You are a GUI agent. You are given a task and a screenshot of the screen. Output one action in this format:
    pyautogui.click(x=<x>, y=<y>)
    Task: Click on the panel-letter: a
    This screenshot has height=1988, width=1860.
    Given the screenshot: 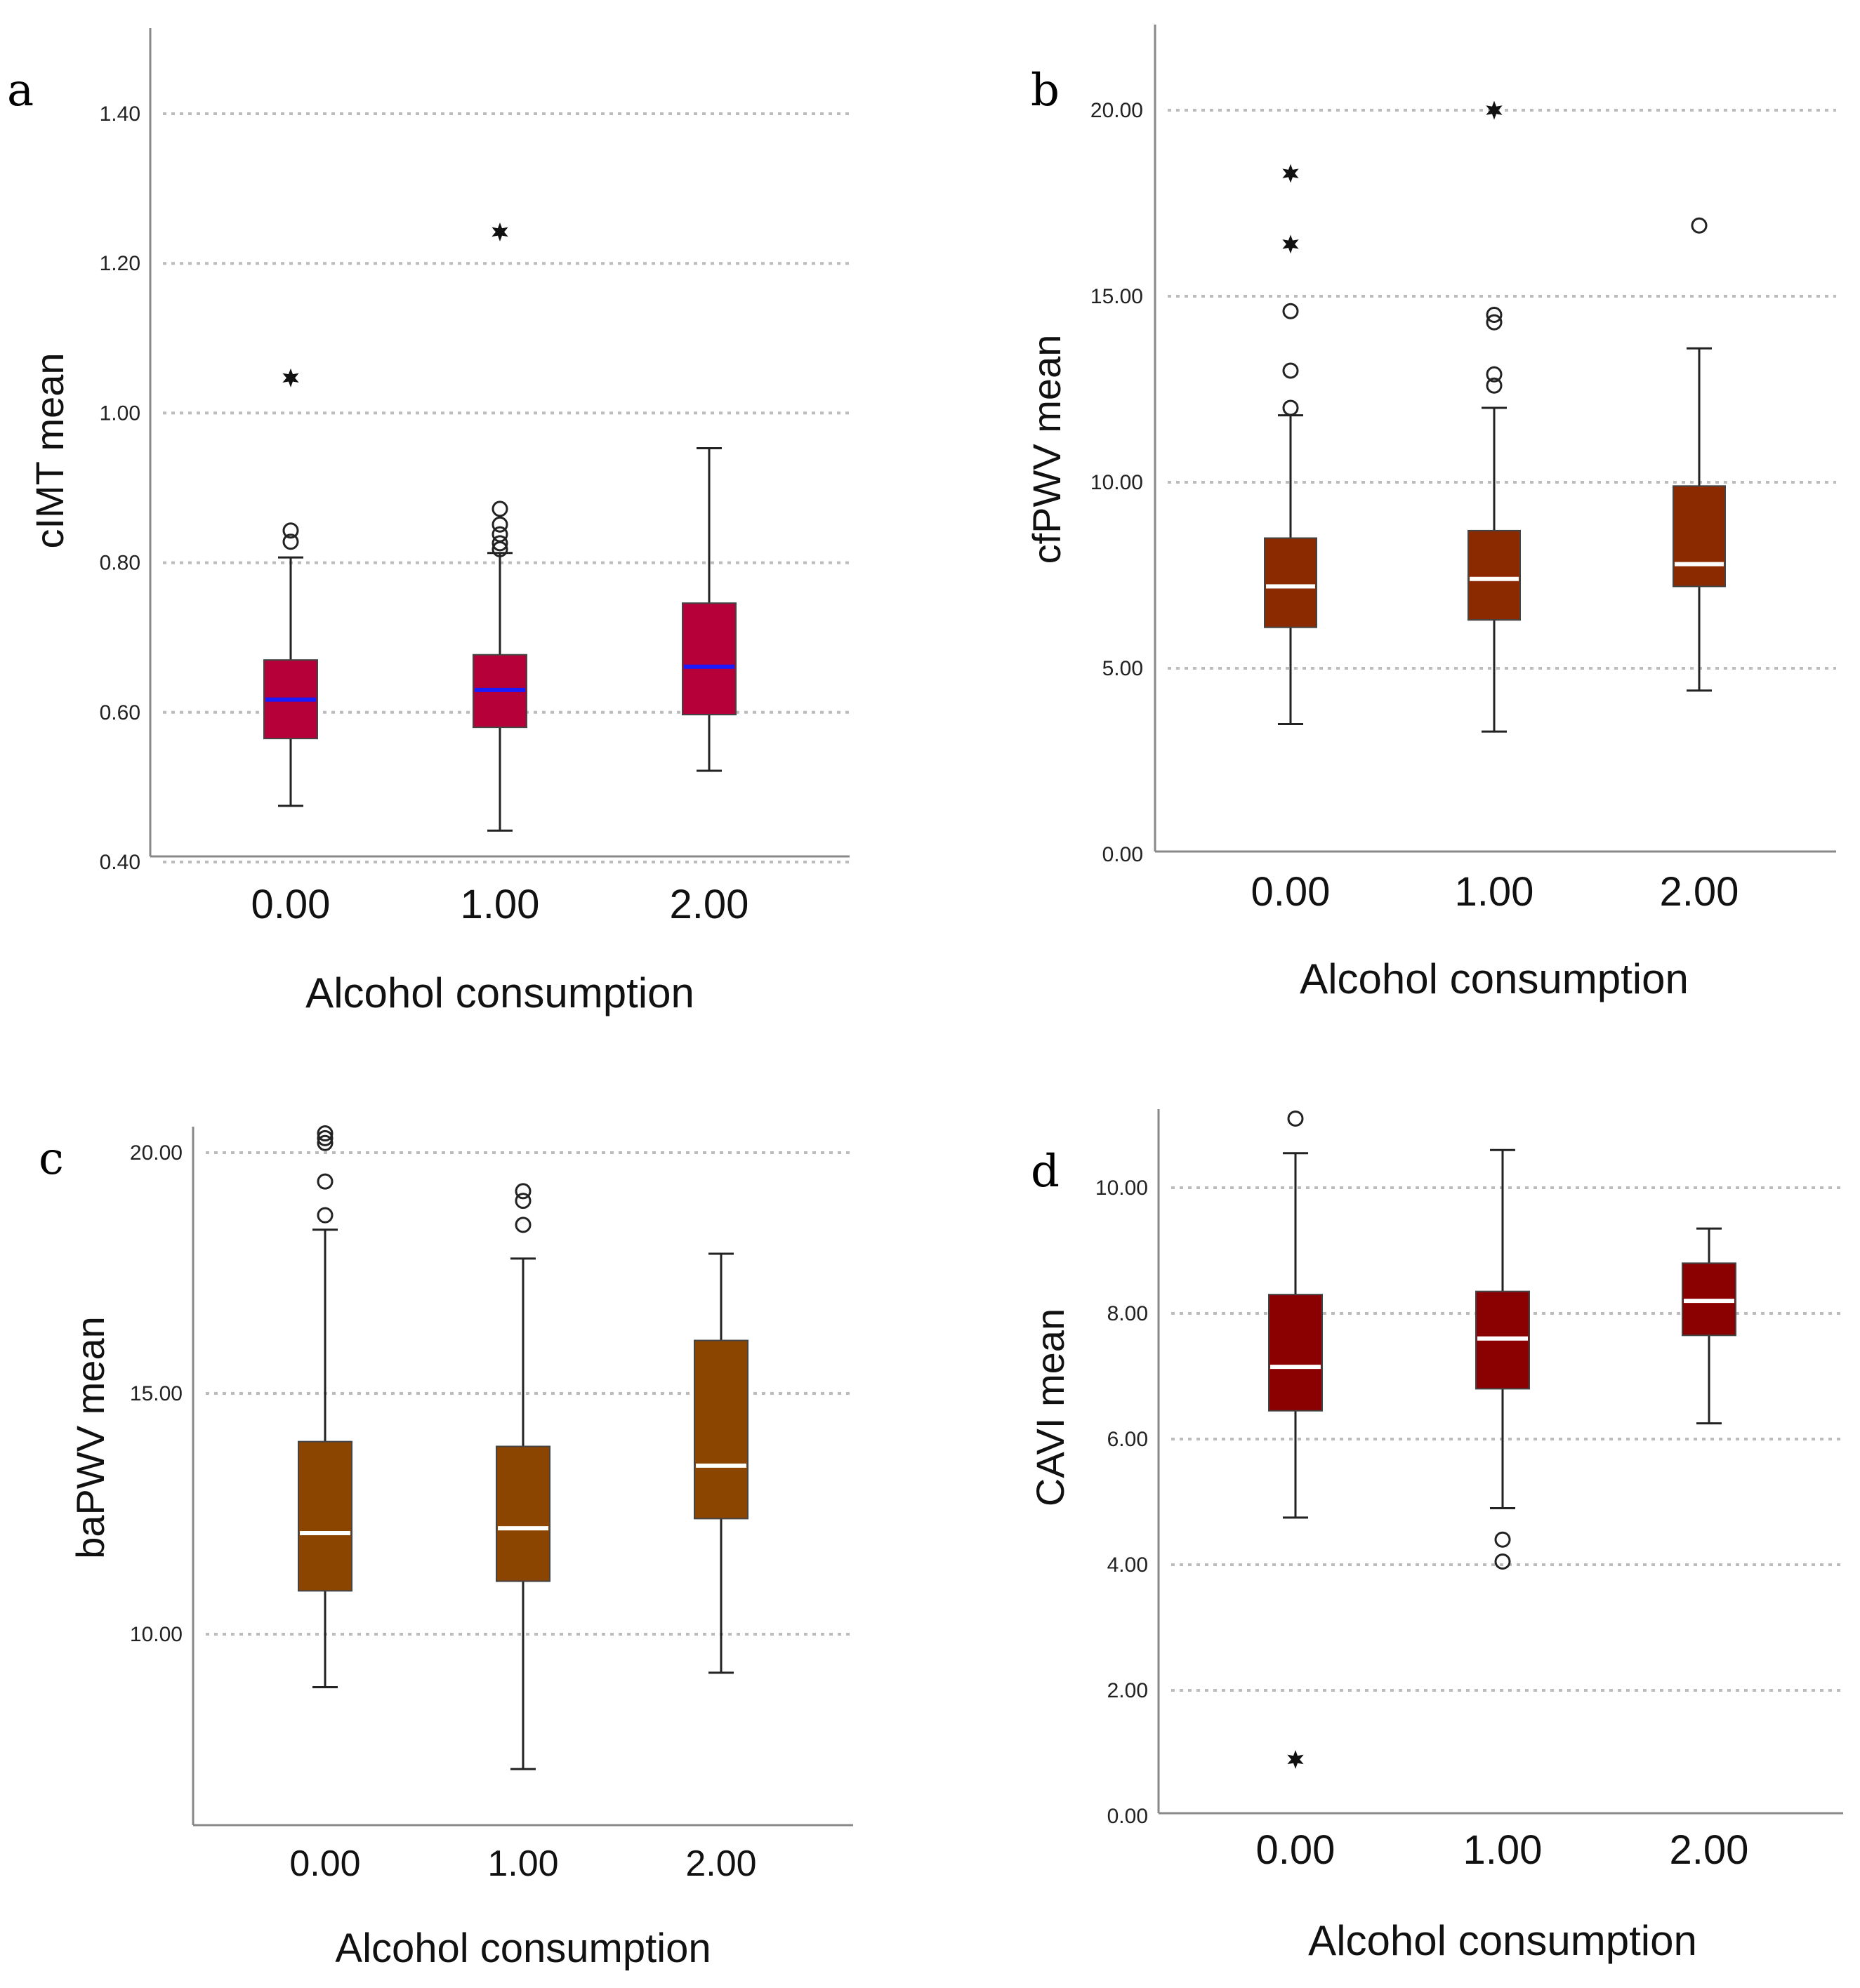 What is the action you would take?
    pyautogui.click(x=20, y=91)
    